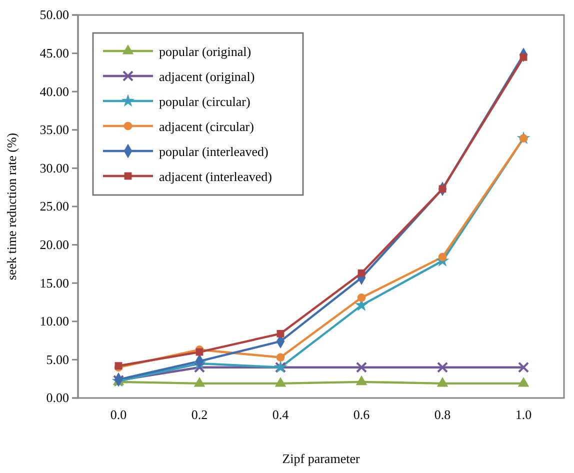 This screenshot has height=473, width=574. Describe the element at coordinates (54, 91) in the screenshot. I see `y-tick-label: 40.00` at that location.